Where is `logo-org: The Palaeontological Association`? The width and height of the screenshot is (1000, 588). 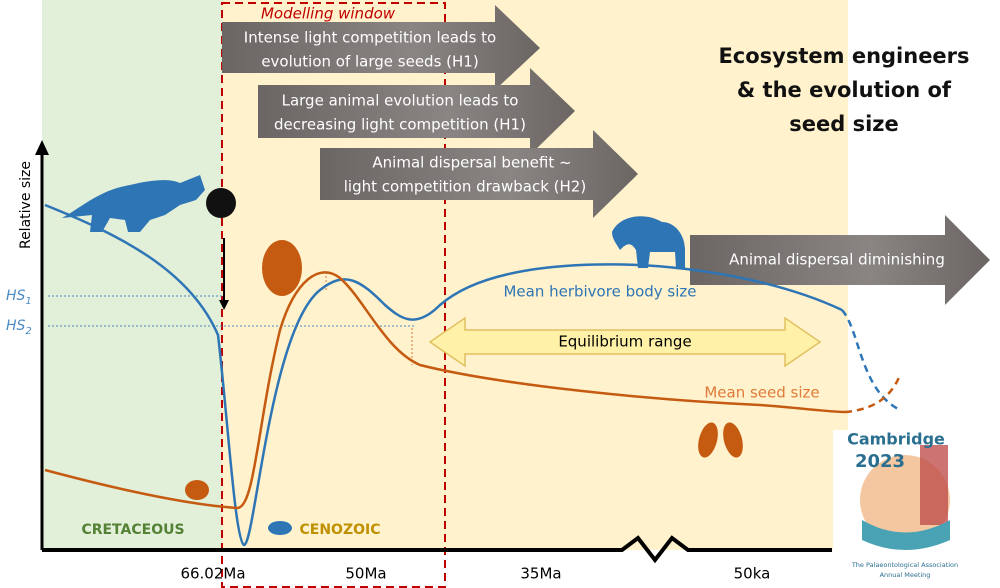 logo-org: The Palaeontological Association is located at coordinates (904, 565).